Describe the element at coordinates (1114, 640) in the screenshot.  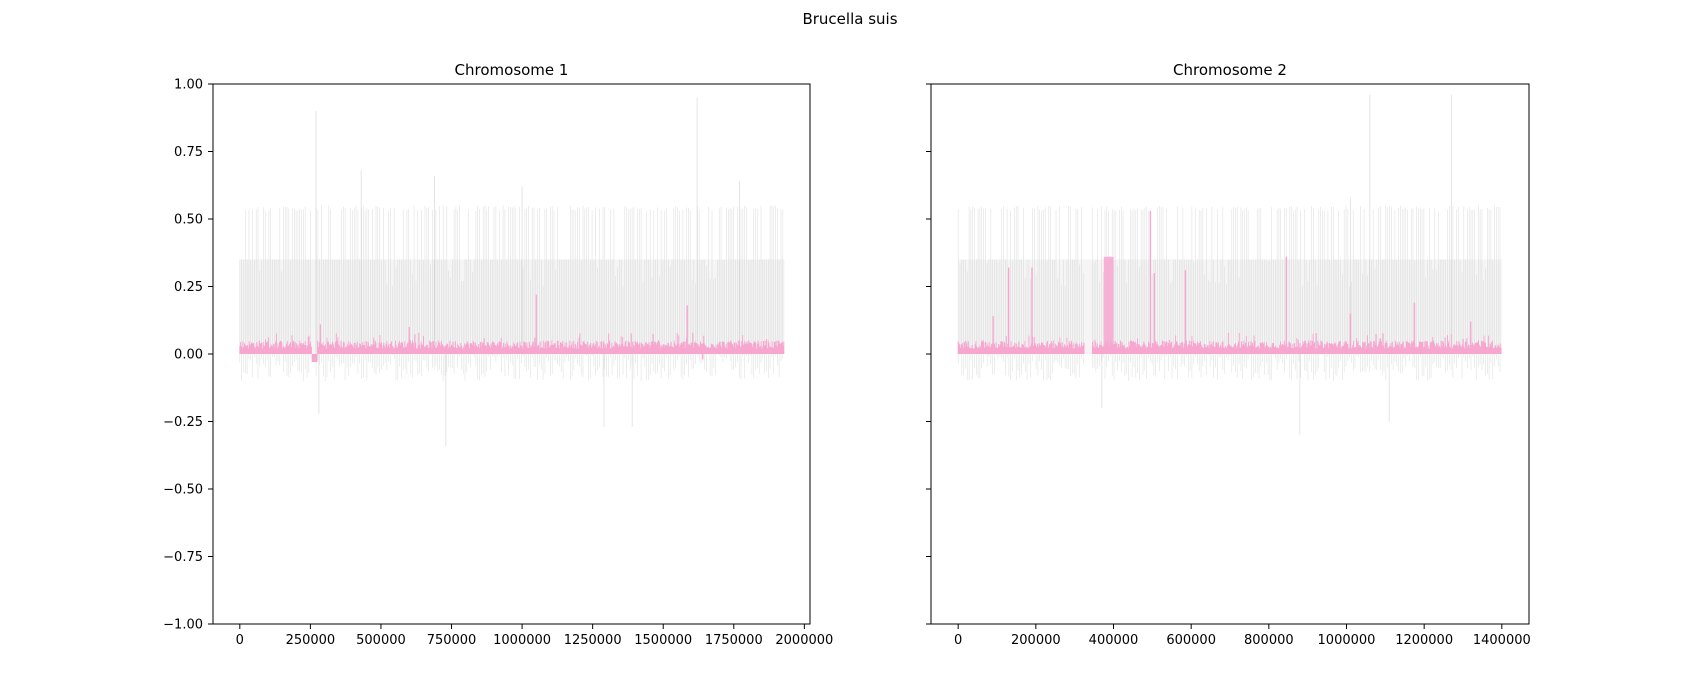
I see `x-tick-label: 400000` at that location.